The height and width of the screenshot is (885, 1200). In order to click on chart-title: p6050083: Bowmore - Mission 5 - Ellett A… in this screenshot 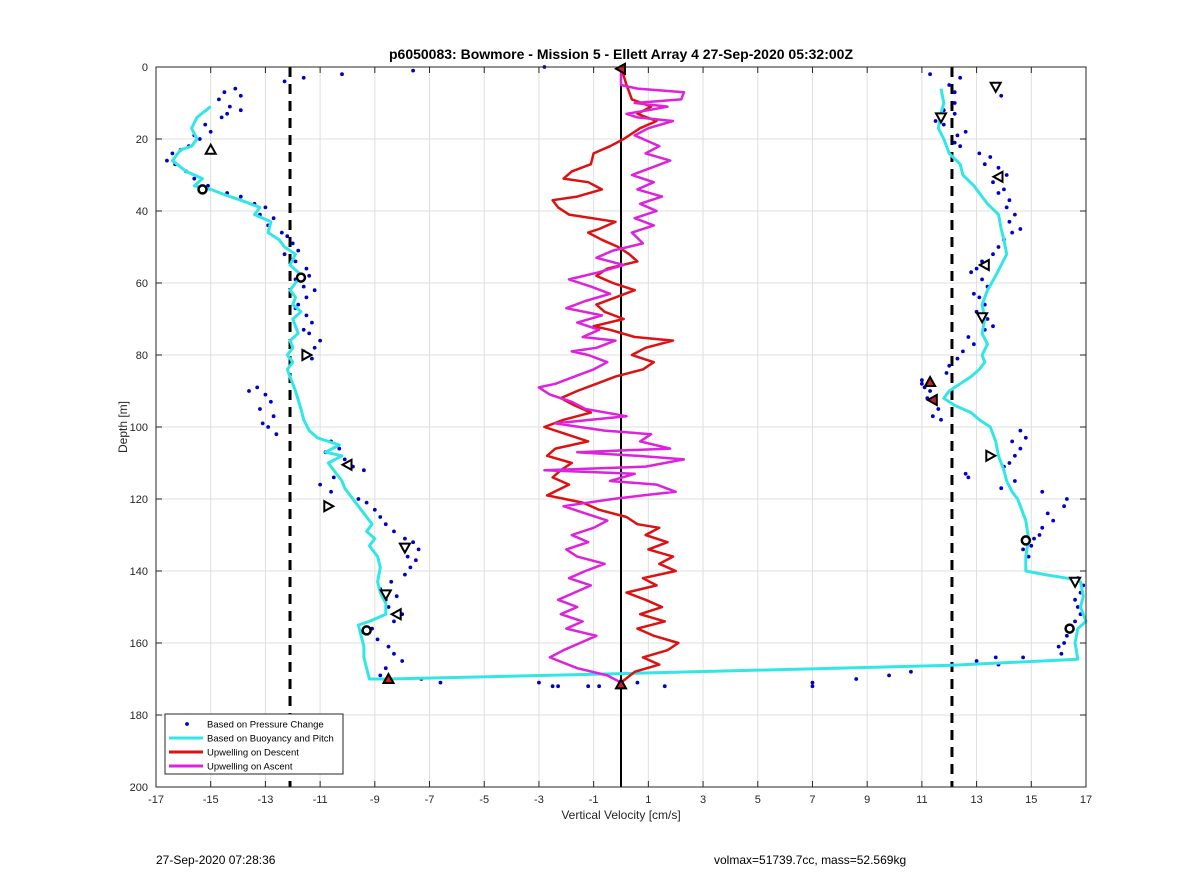, I will do `click(621, 54)`.